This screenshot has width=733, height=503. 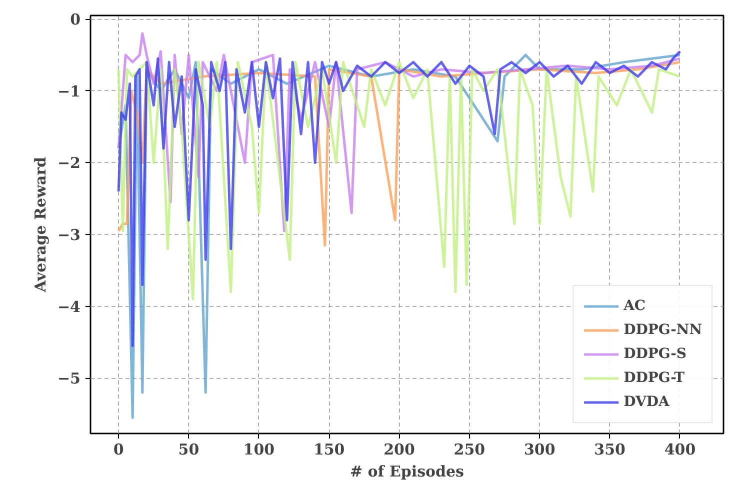 What do you see at coordinates (189, 449) in the screenshot?
I see `x-tick-label: 50` at bounding box center [189, 449].